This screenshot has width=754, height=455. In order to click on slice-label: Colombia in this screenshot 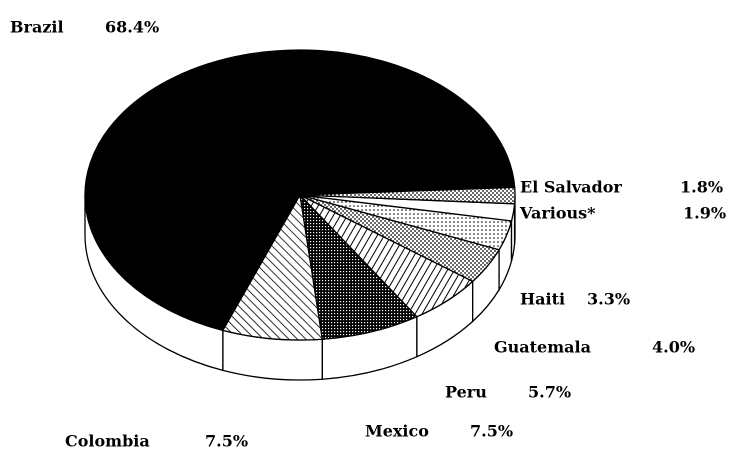, I will do `click(107, 441)`.